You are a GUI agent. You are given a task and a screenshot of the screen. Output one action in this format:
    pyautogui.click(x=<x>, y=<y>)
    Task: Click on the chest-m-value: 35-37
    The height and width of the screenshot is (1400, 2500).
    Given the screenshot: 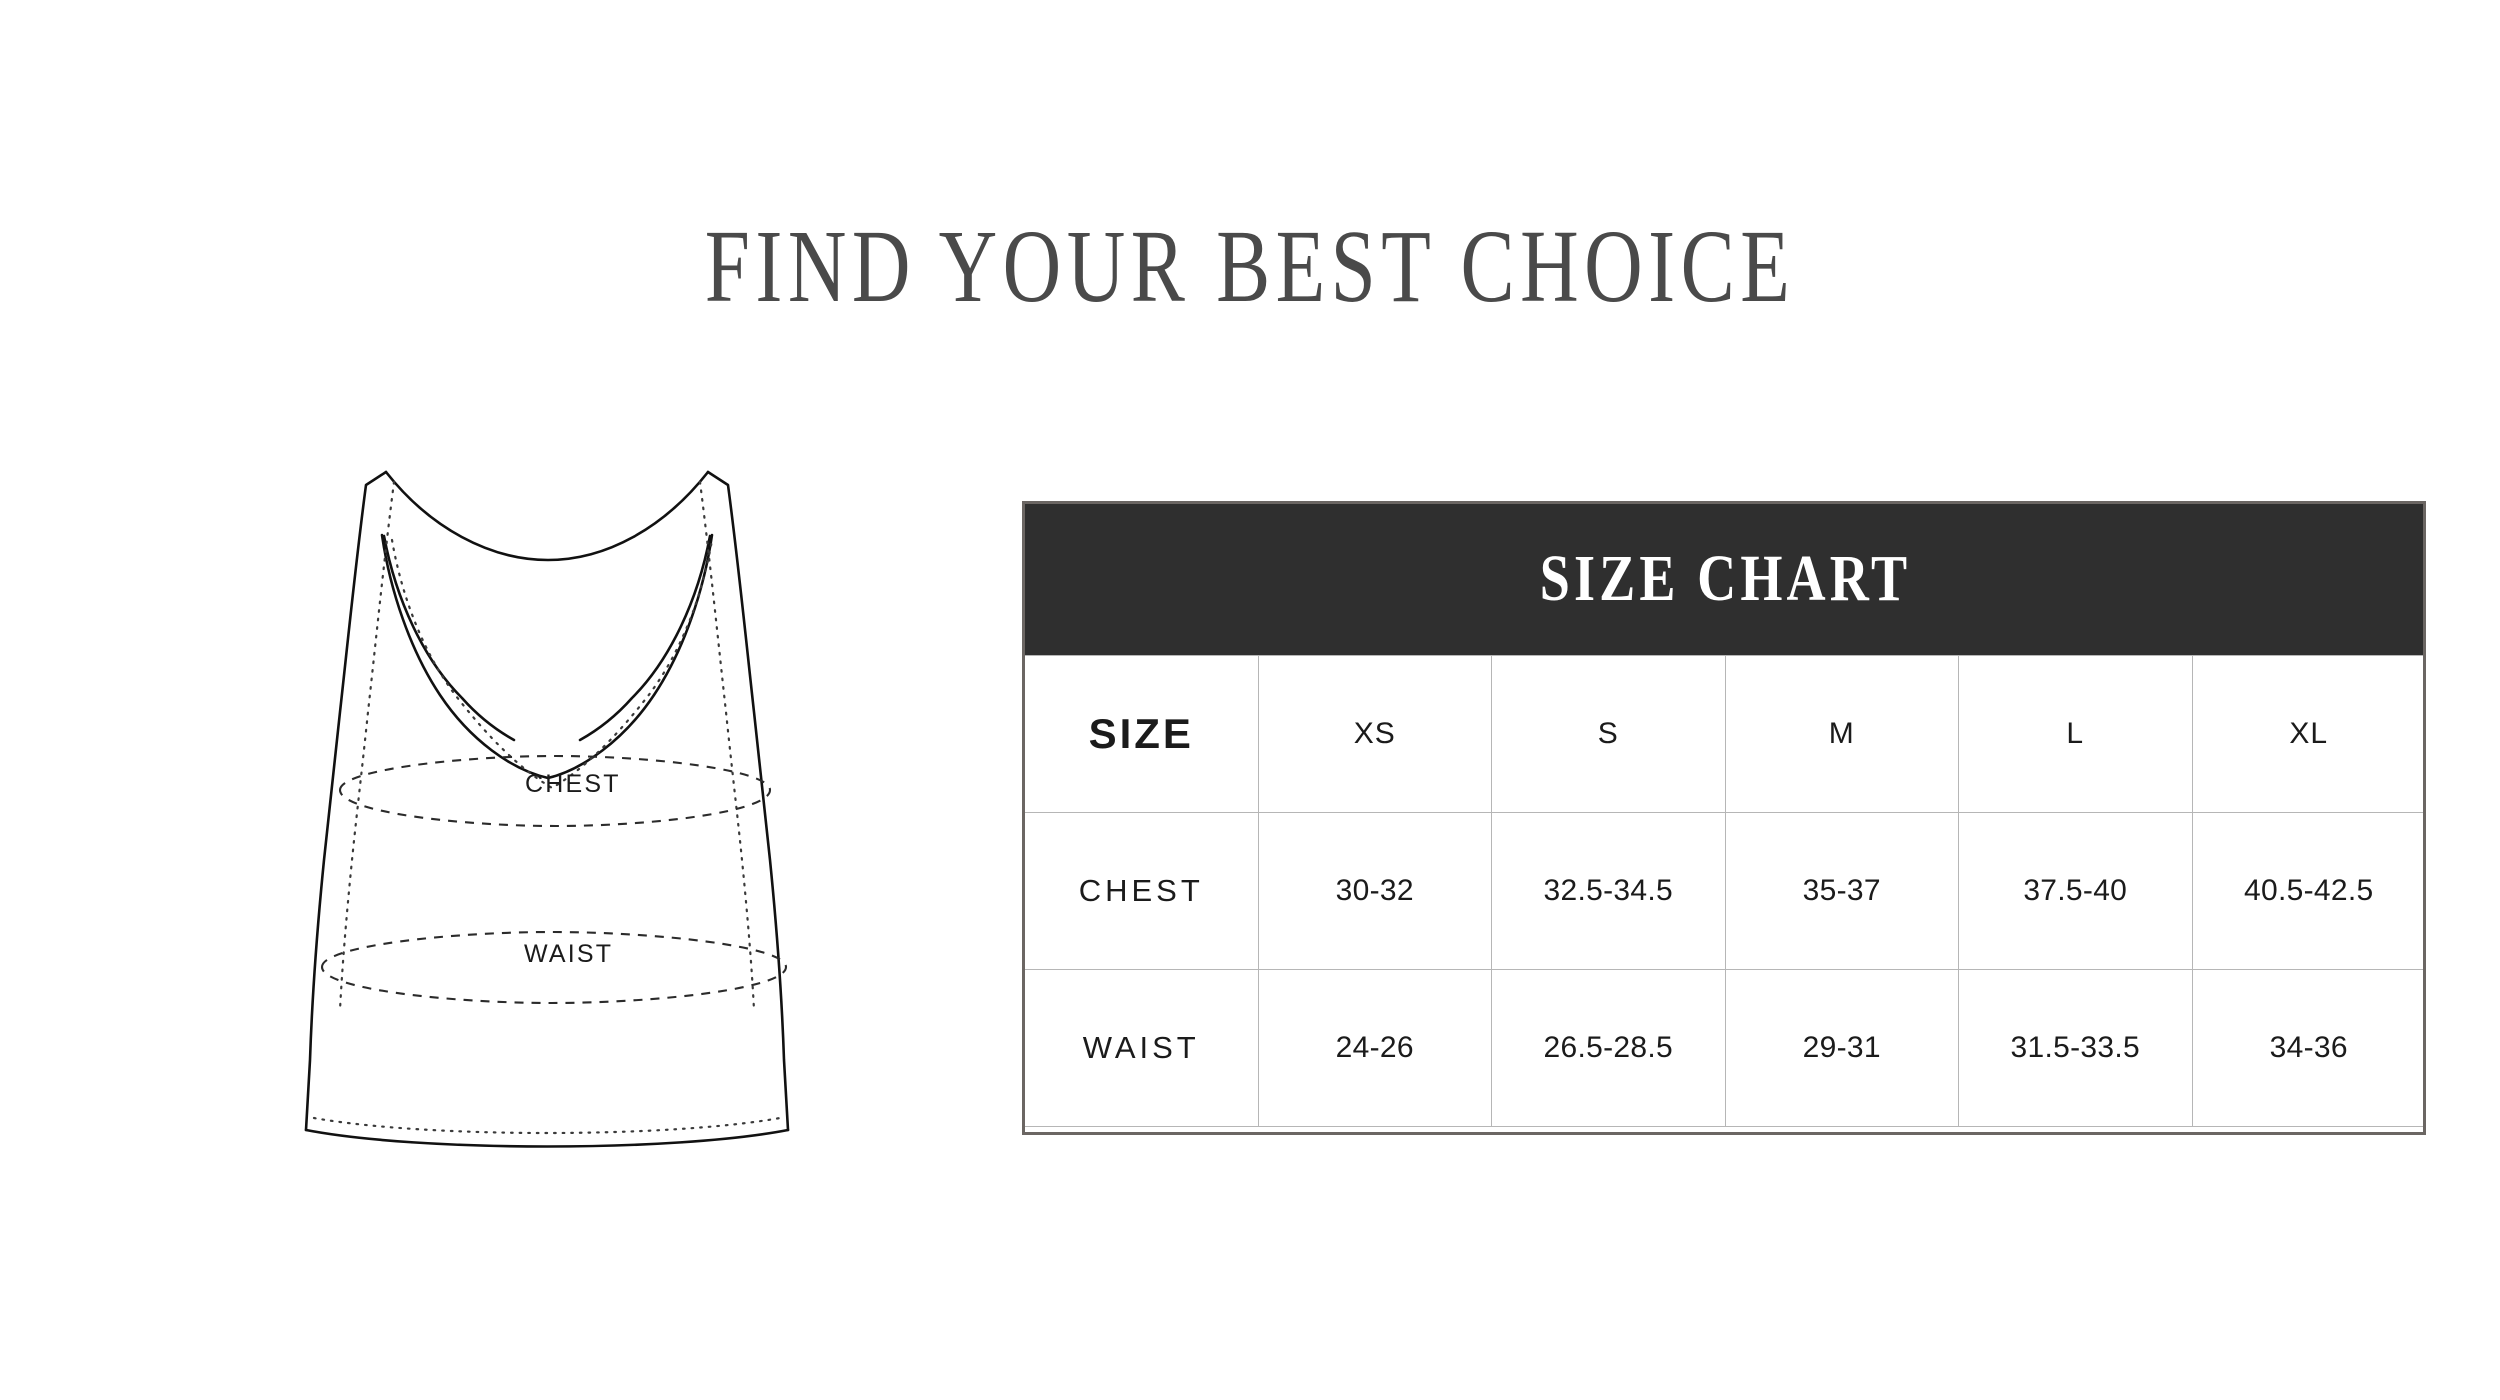 What is the action you would take?
    pyautogui.click(x=1841, y=891)
    